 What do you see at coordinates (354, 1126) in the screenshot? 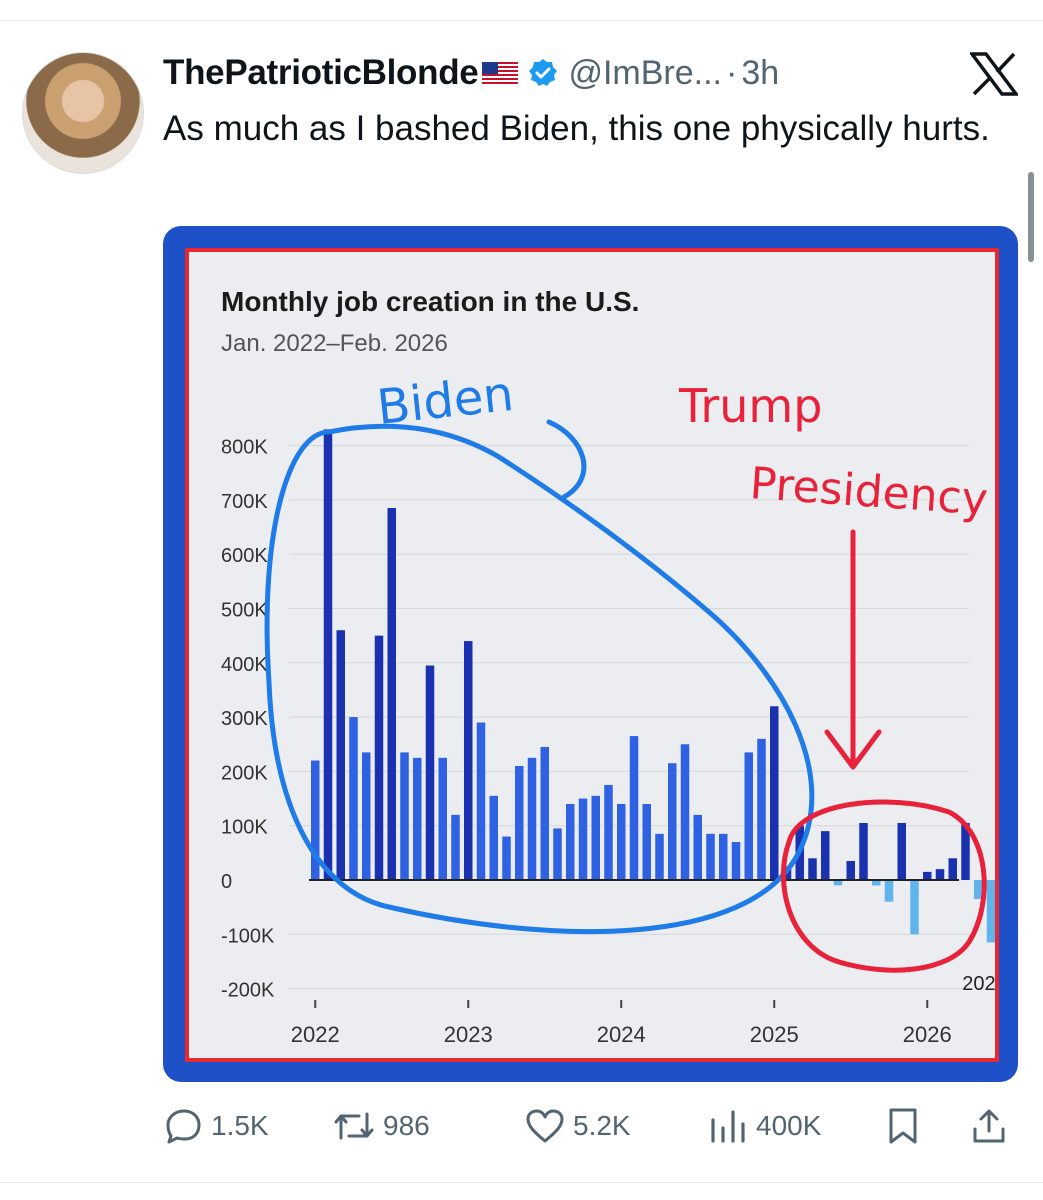
I see `repost-icon` at bounding box center [354, 1126].